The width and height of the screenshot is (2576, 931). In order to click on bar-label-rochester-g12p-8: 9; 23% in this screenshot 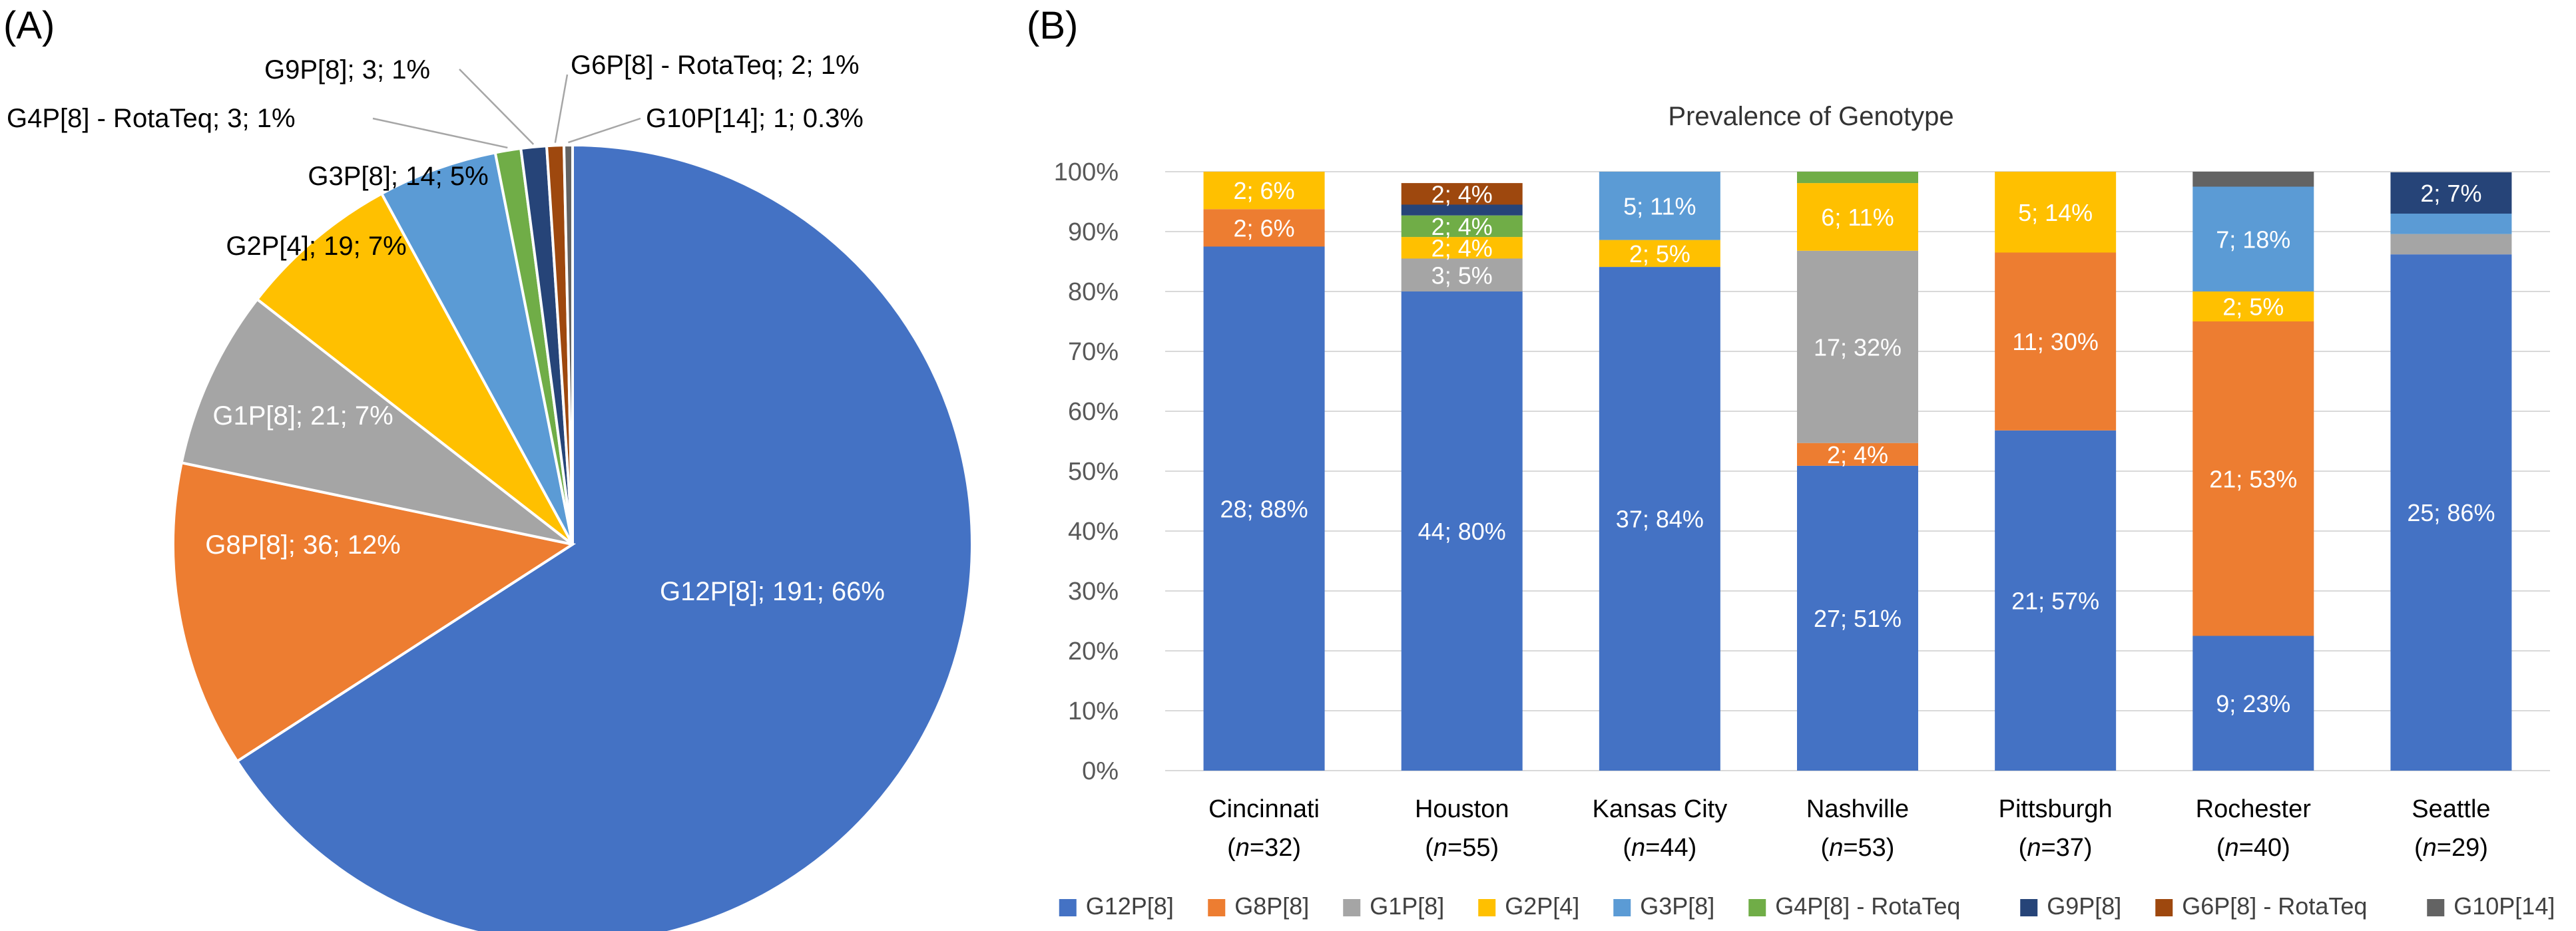, I will do `click(2253, 703)`.